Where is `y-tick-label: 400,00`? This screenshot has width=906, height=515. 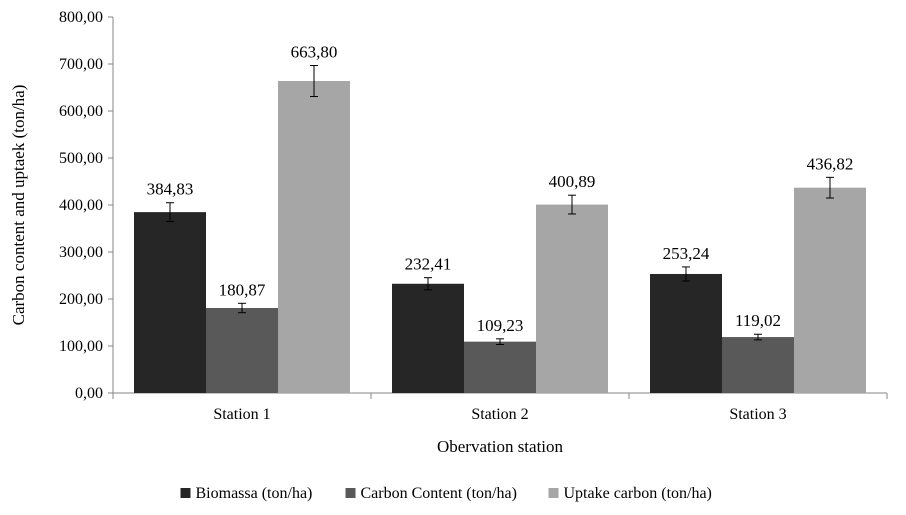 y-tick-label: 400,00 is located at coordinates (81, 205).